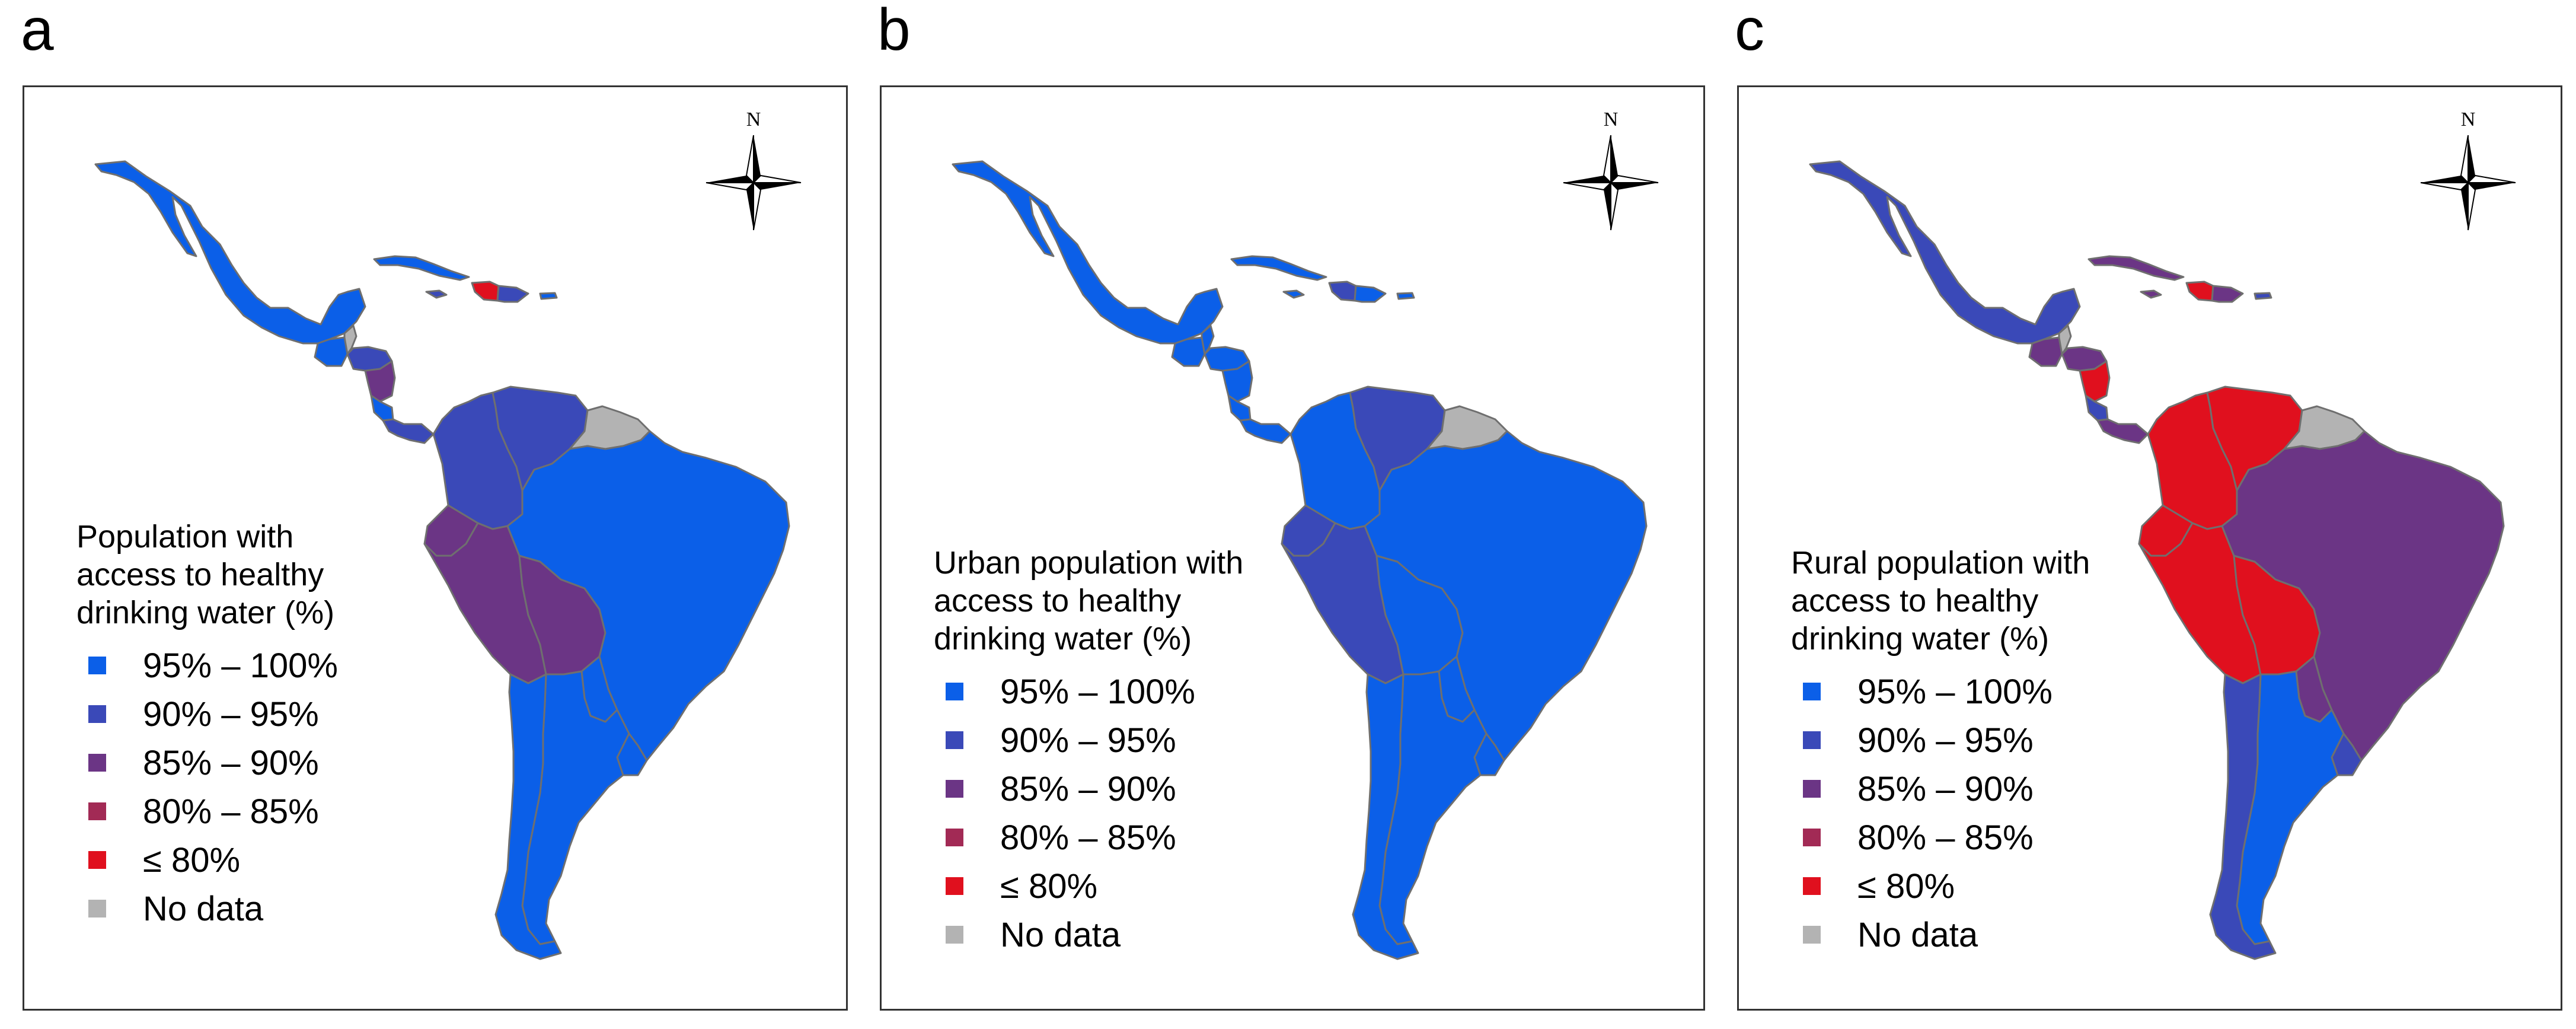 Image resolution: width=2576 pixels, height=1029 pixels. I want to click on legend-label: 90% – 95%, so click(231, 714).